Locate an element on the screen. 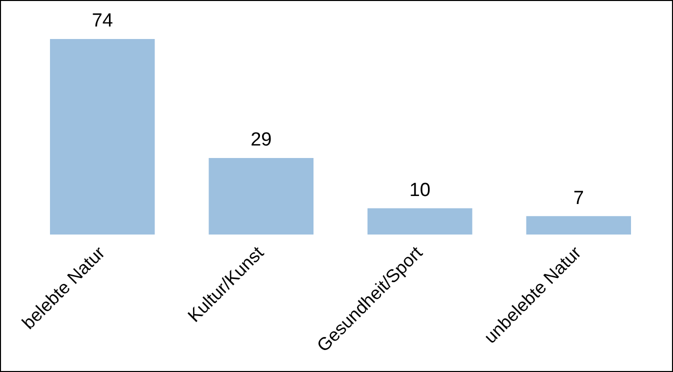  data-label: 7 is located at coordinates (578, 198).